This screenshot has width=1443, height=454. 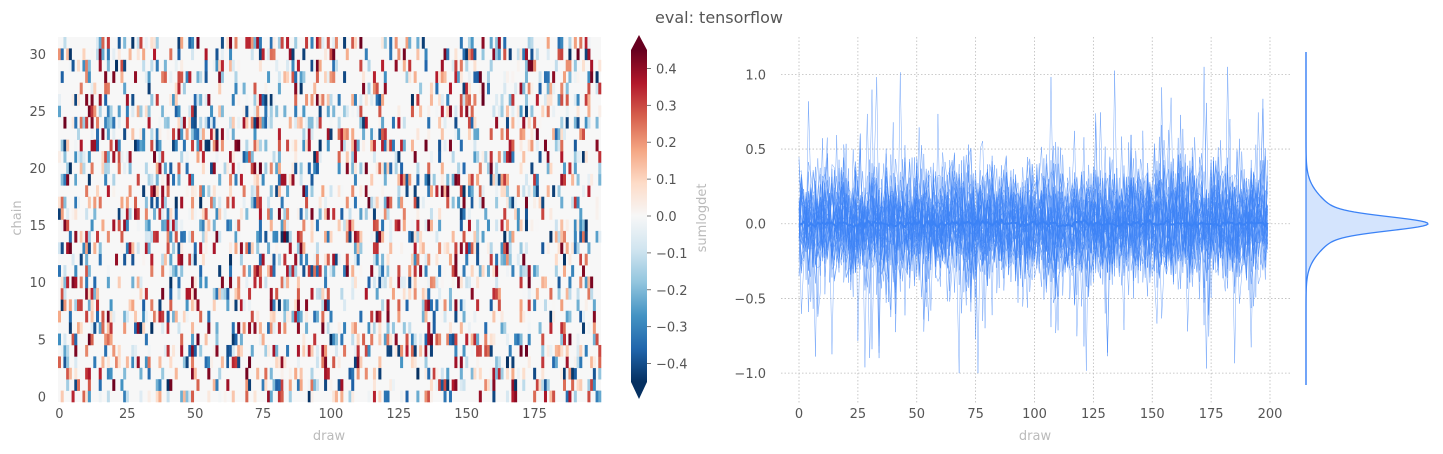 I want to click on trace-y-tick-label: 1.0, so click(x=755, y=75).